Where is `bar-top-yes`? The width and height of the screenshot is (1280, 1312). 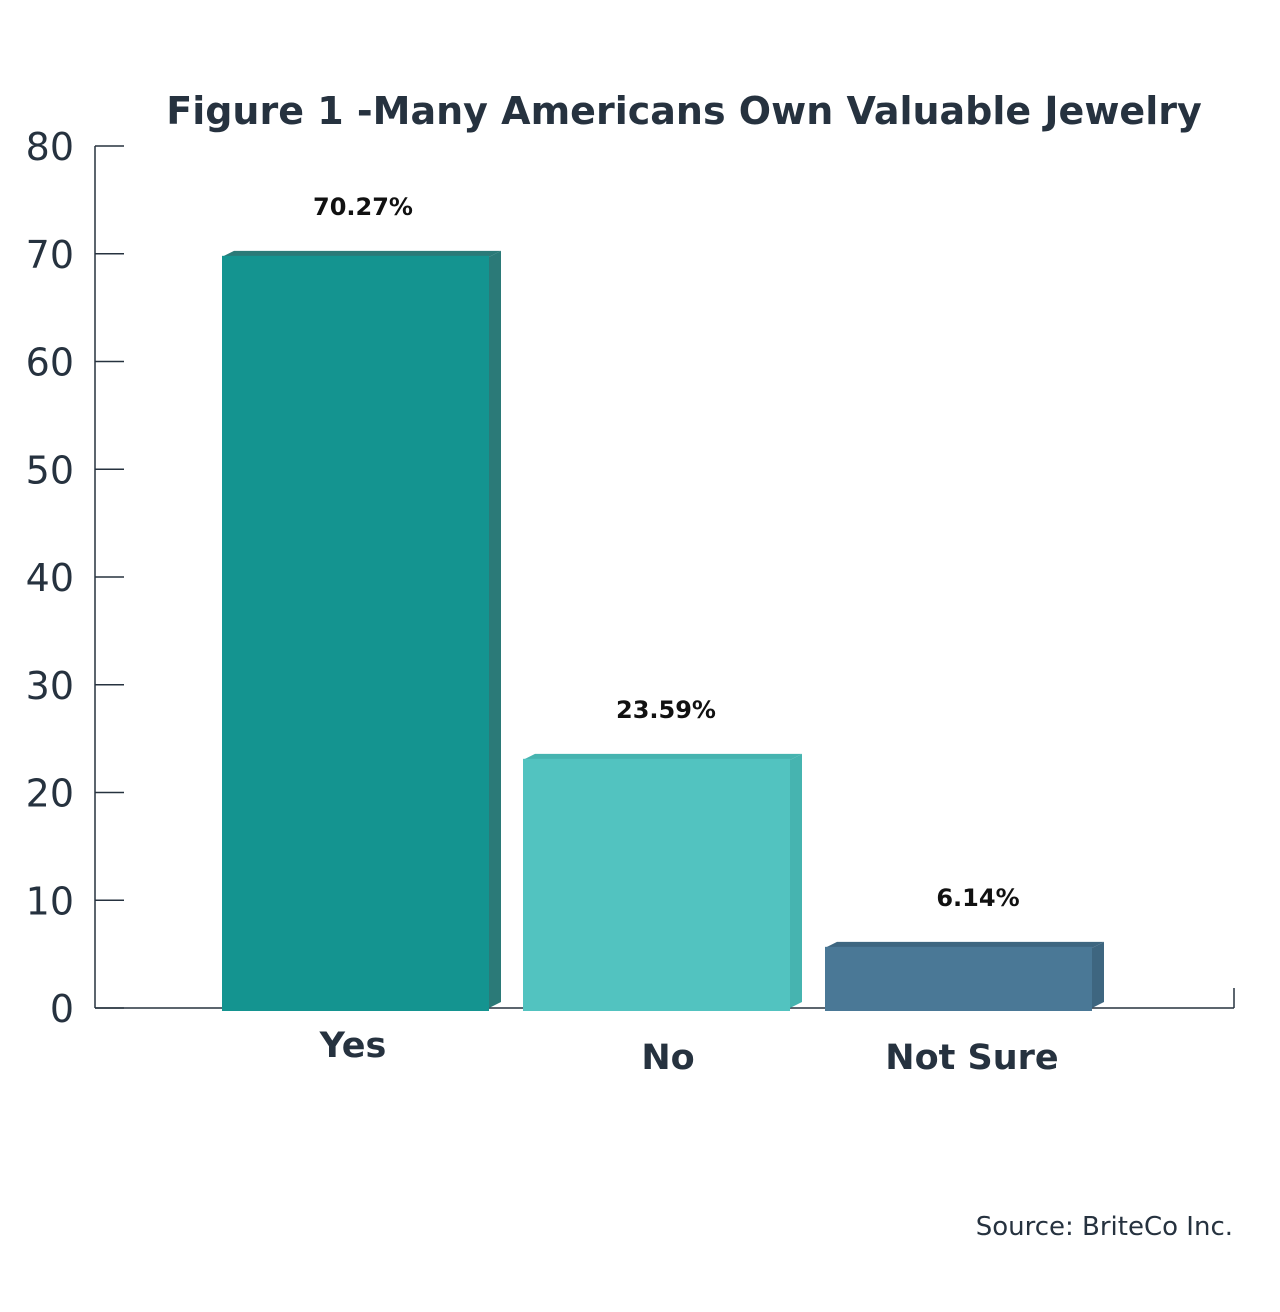
bar-top-yes is located at coordinates (361, 253).